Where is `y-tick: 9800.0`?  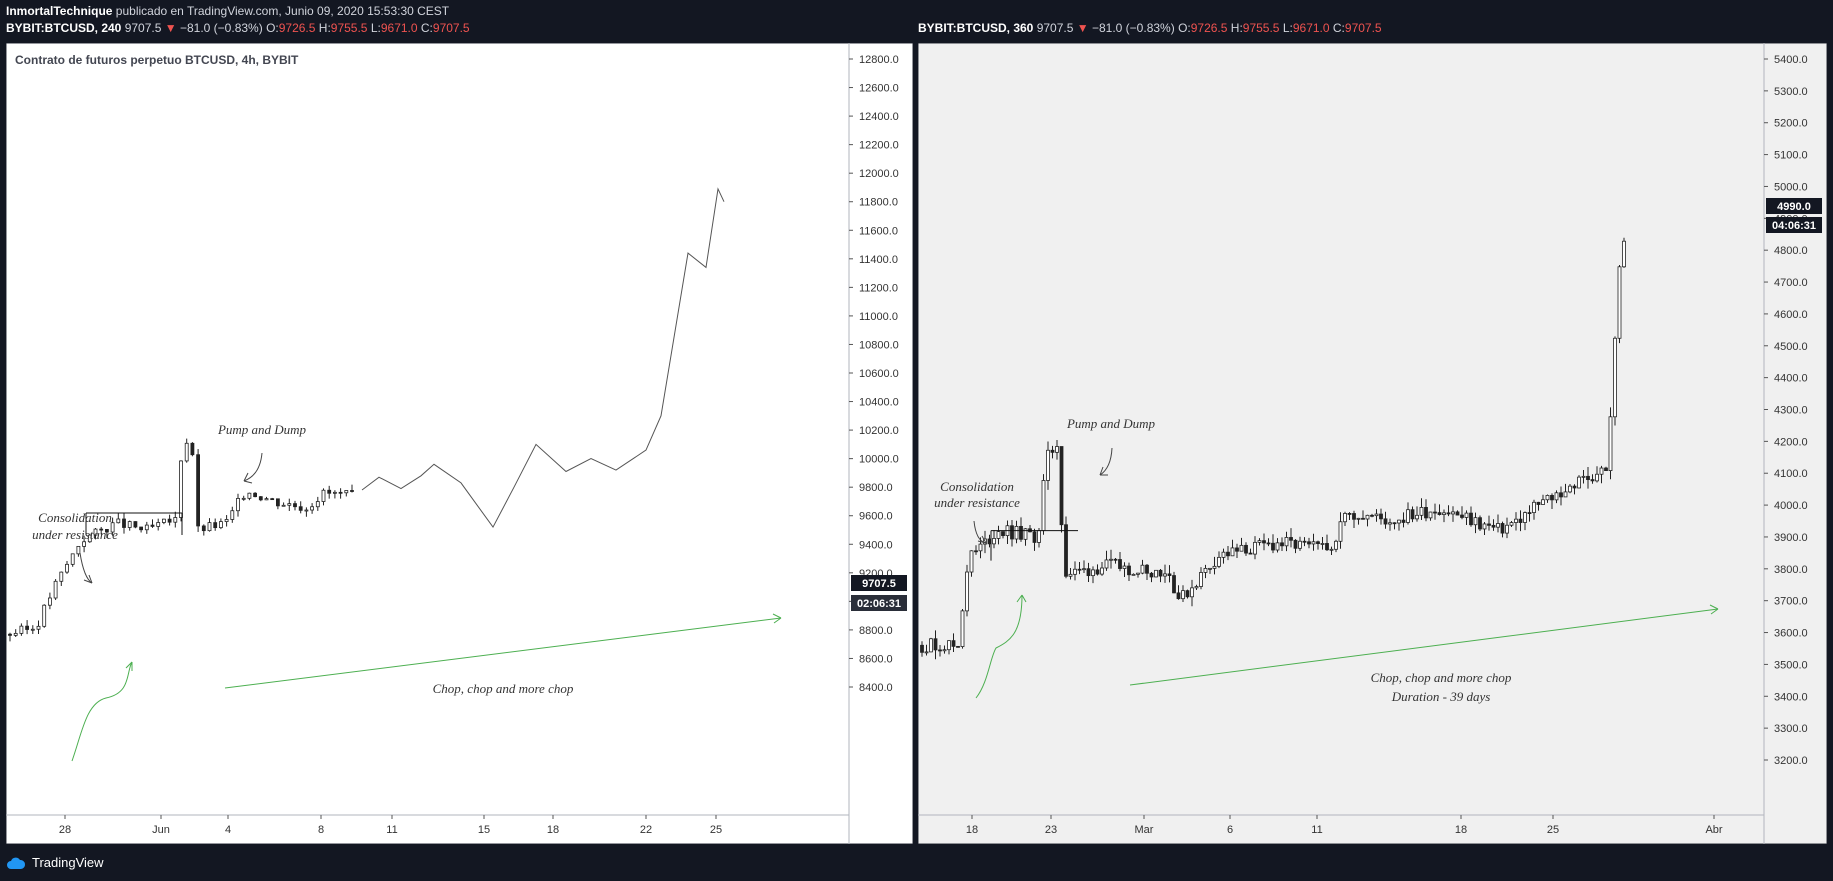
y-tick: 9800.0 is located at coordinates (871, 488).